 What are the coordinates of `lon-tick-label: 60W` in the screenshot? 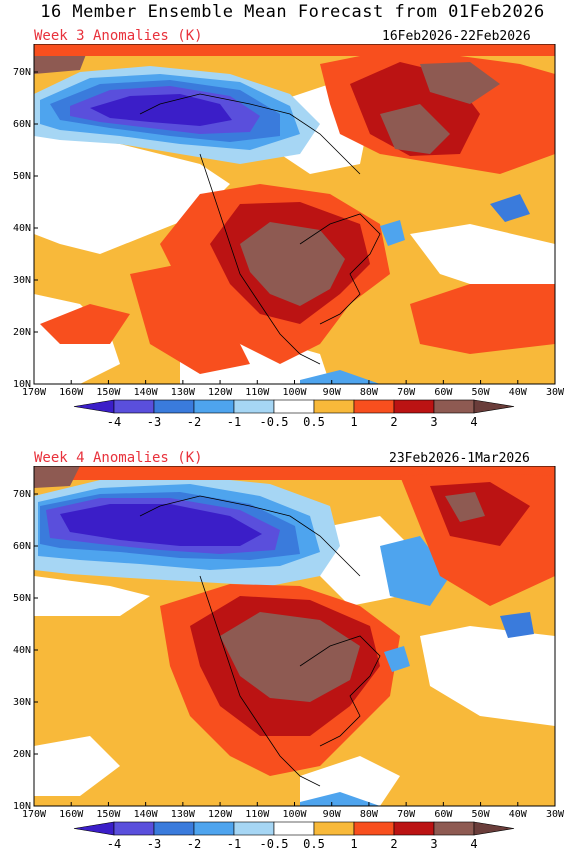 It's located at (443, 392).